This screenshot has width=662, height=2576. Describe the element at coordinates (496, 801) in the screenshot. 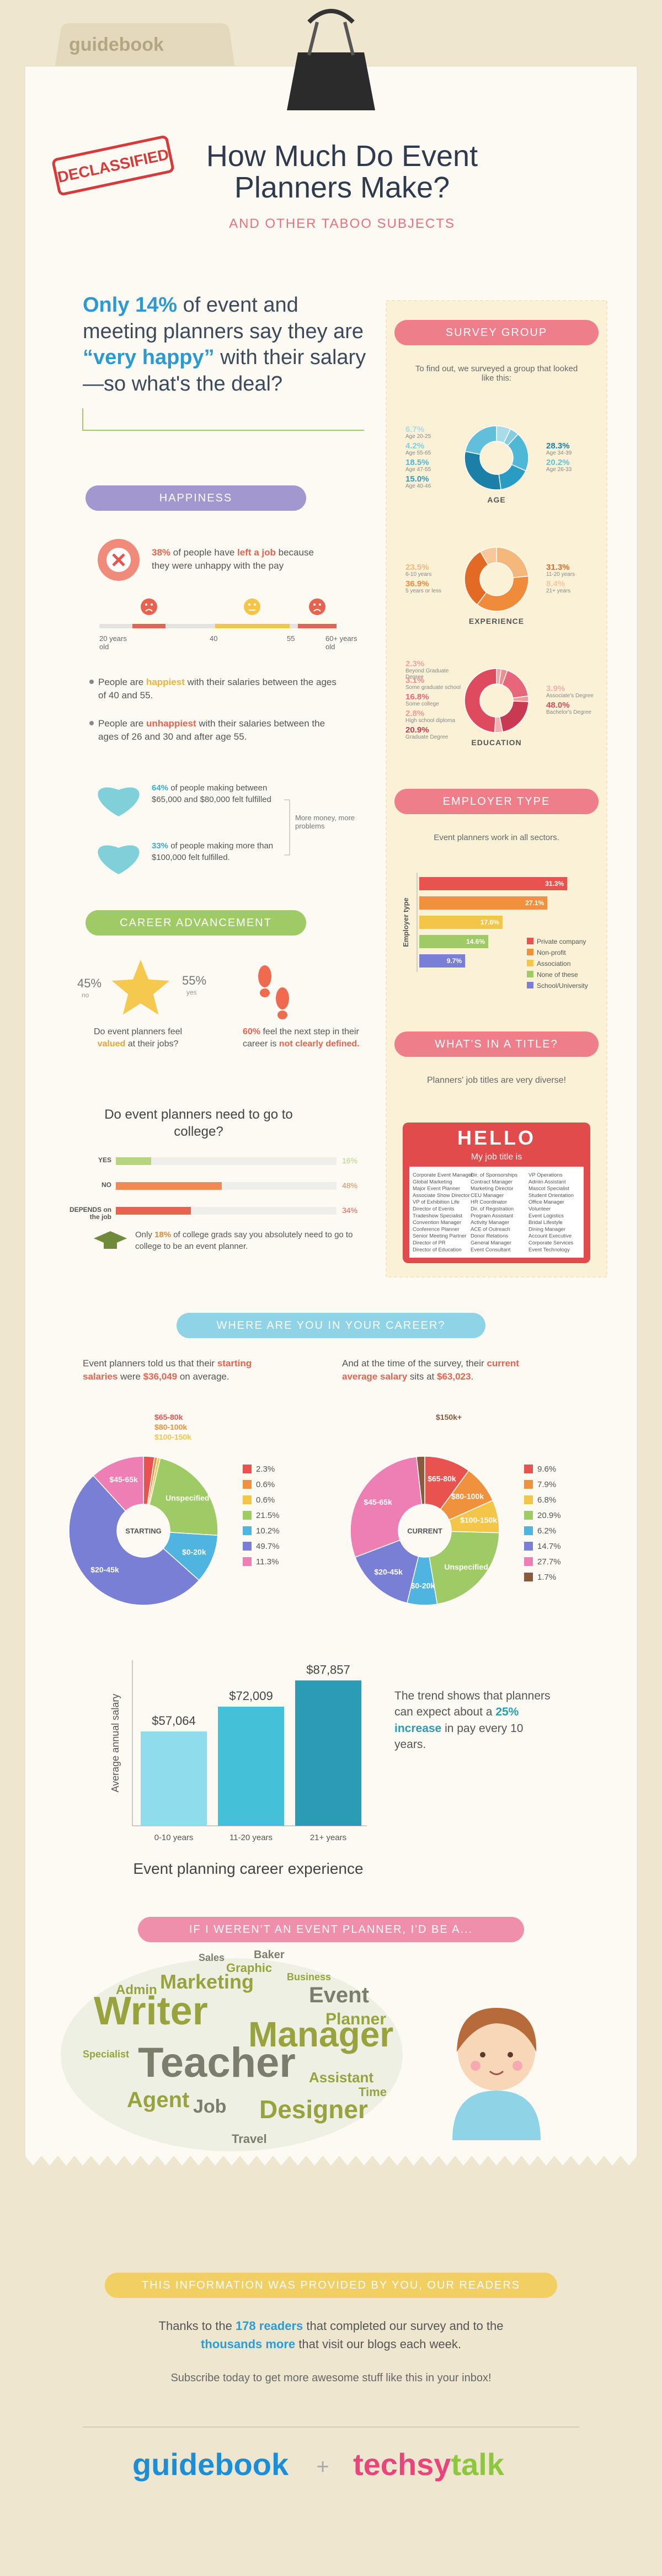

I see `section-banner: EMPLOYER TYPE` at that location.